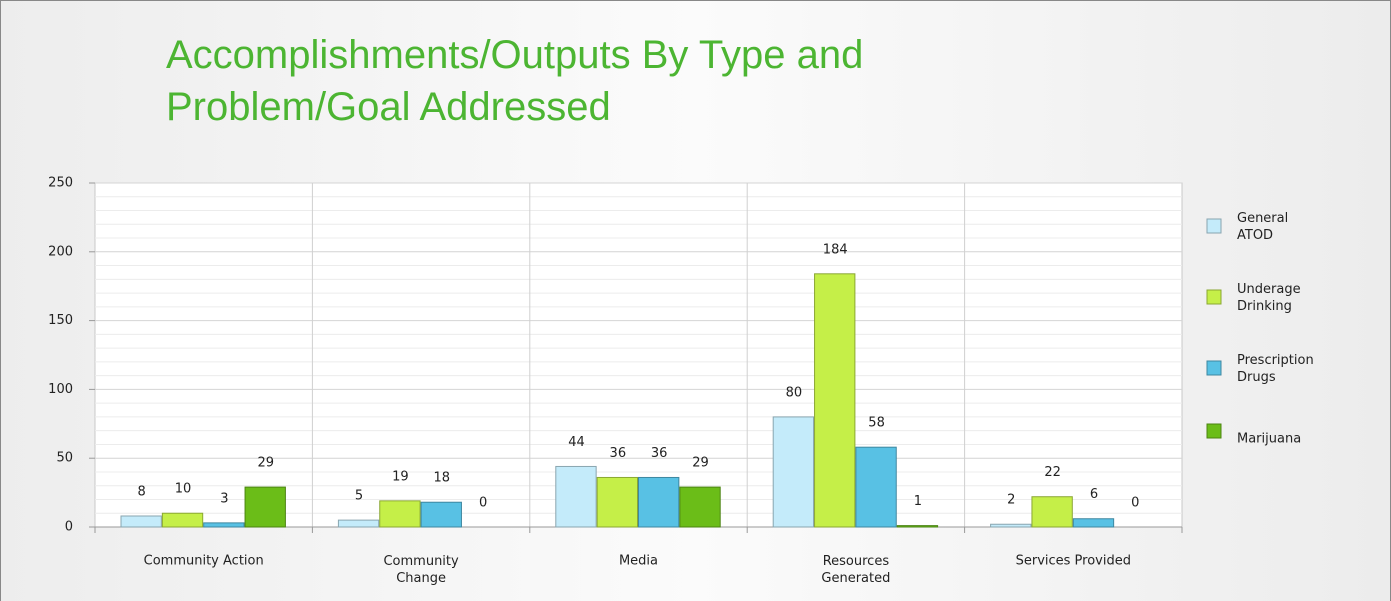 Image resolution: width=1391 pixels, height=601 pixels. Describe the element at coordinates (855, 570) in the screenshot. I see `x-tick-label: Resources Generated` at that location.